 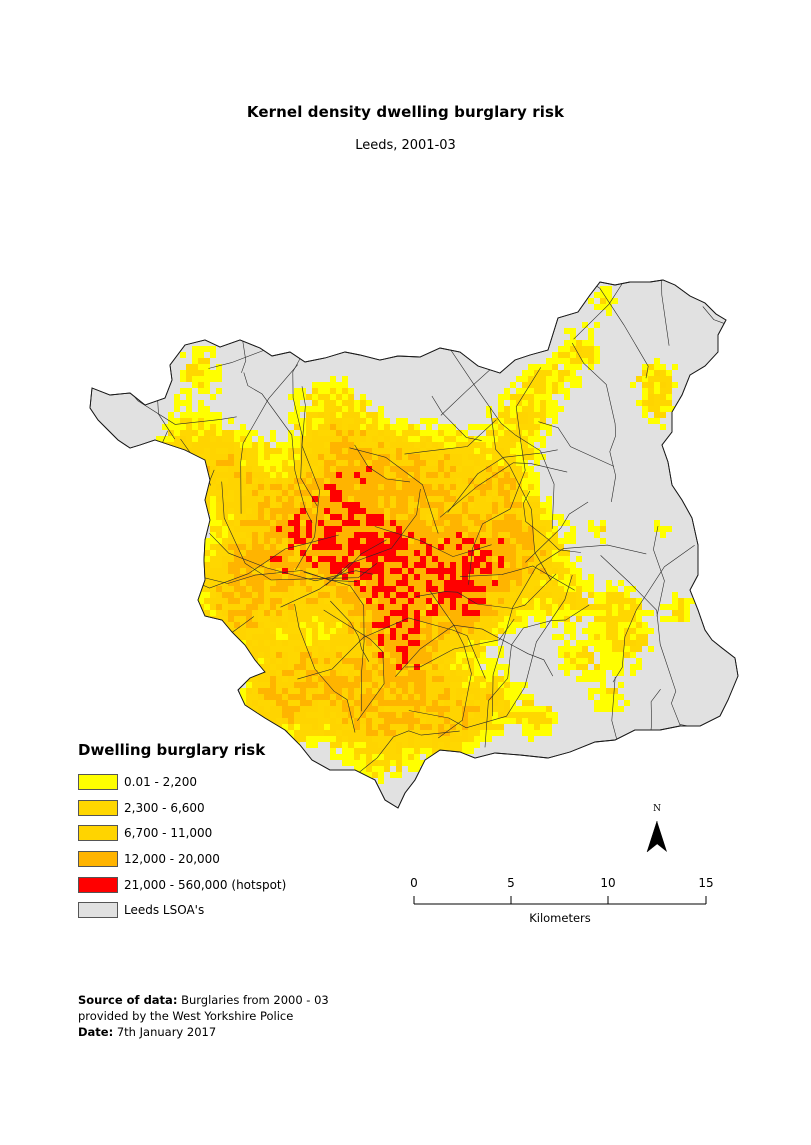 I want to click on legend-swatch, so click(x=98, y=858).